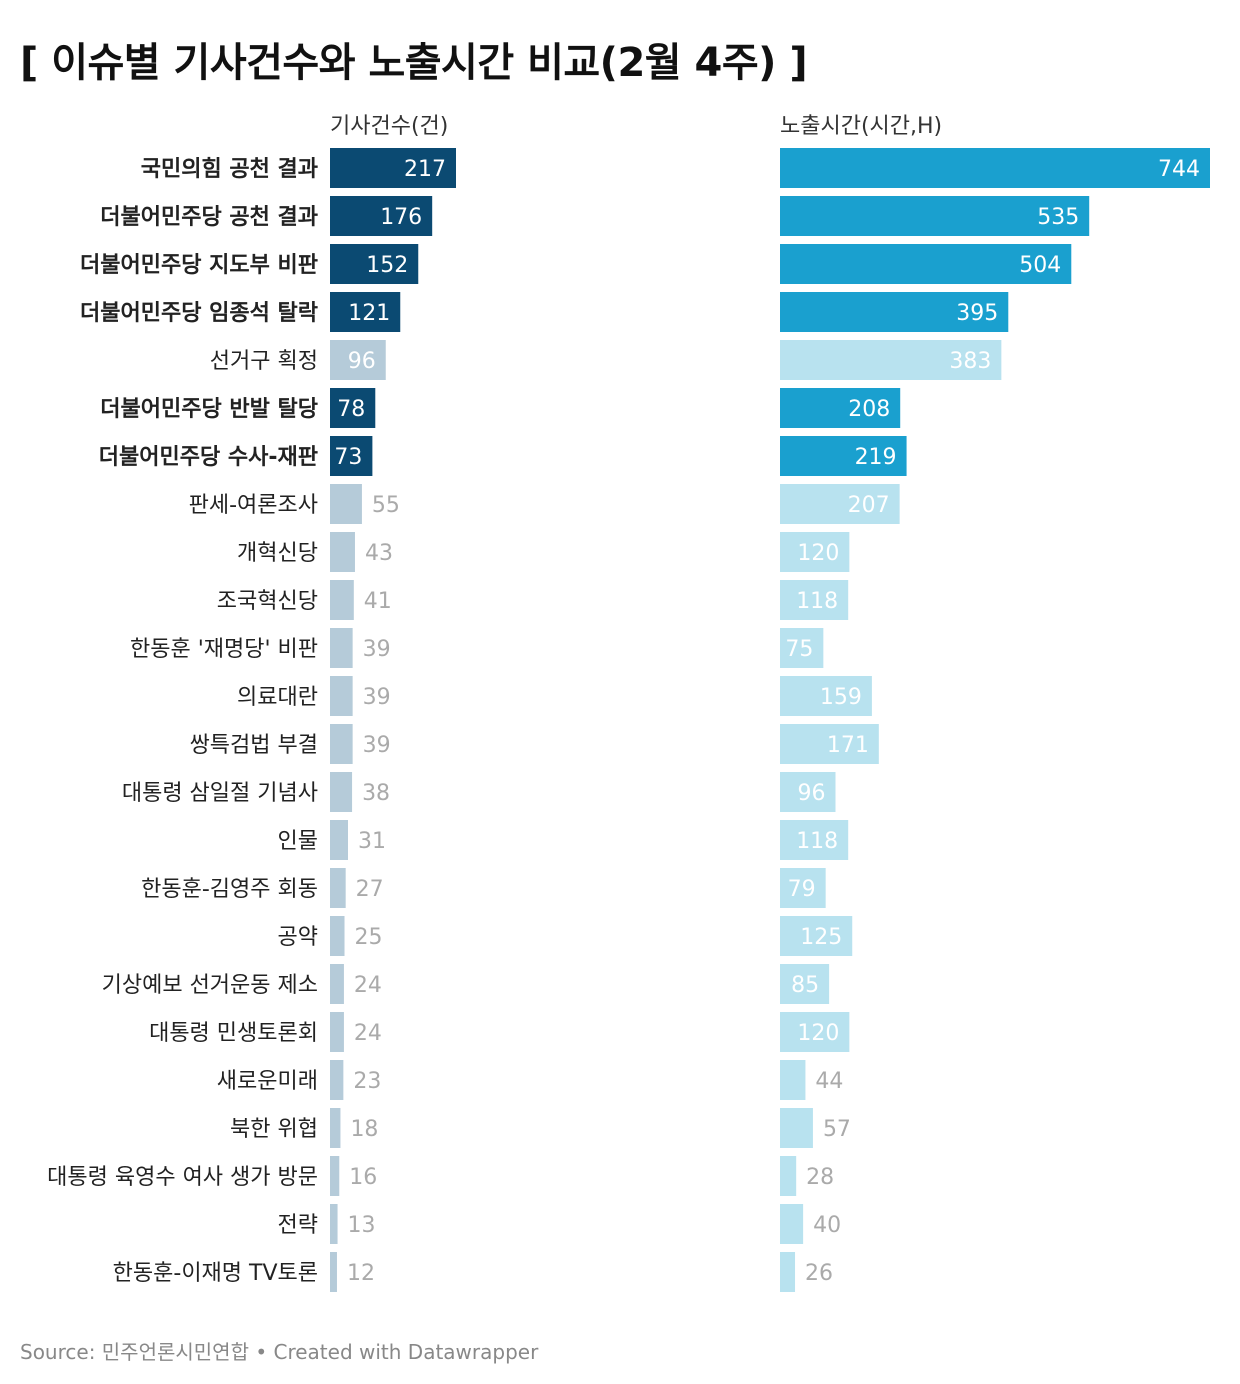 The height and width of the screenshot is (1384, 1240). I want to click on category-label: 대통령 육영수 여사 생가 방문, so click(182, 1177).